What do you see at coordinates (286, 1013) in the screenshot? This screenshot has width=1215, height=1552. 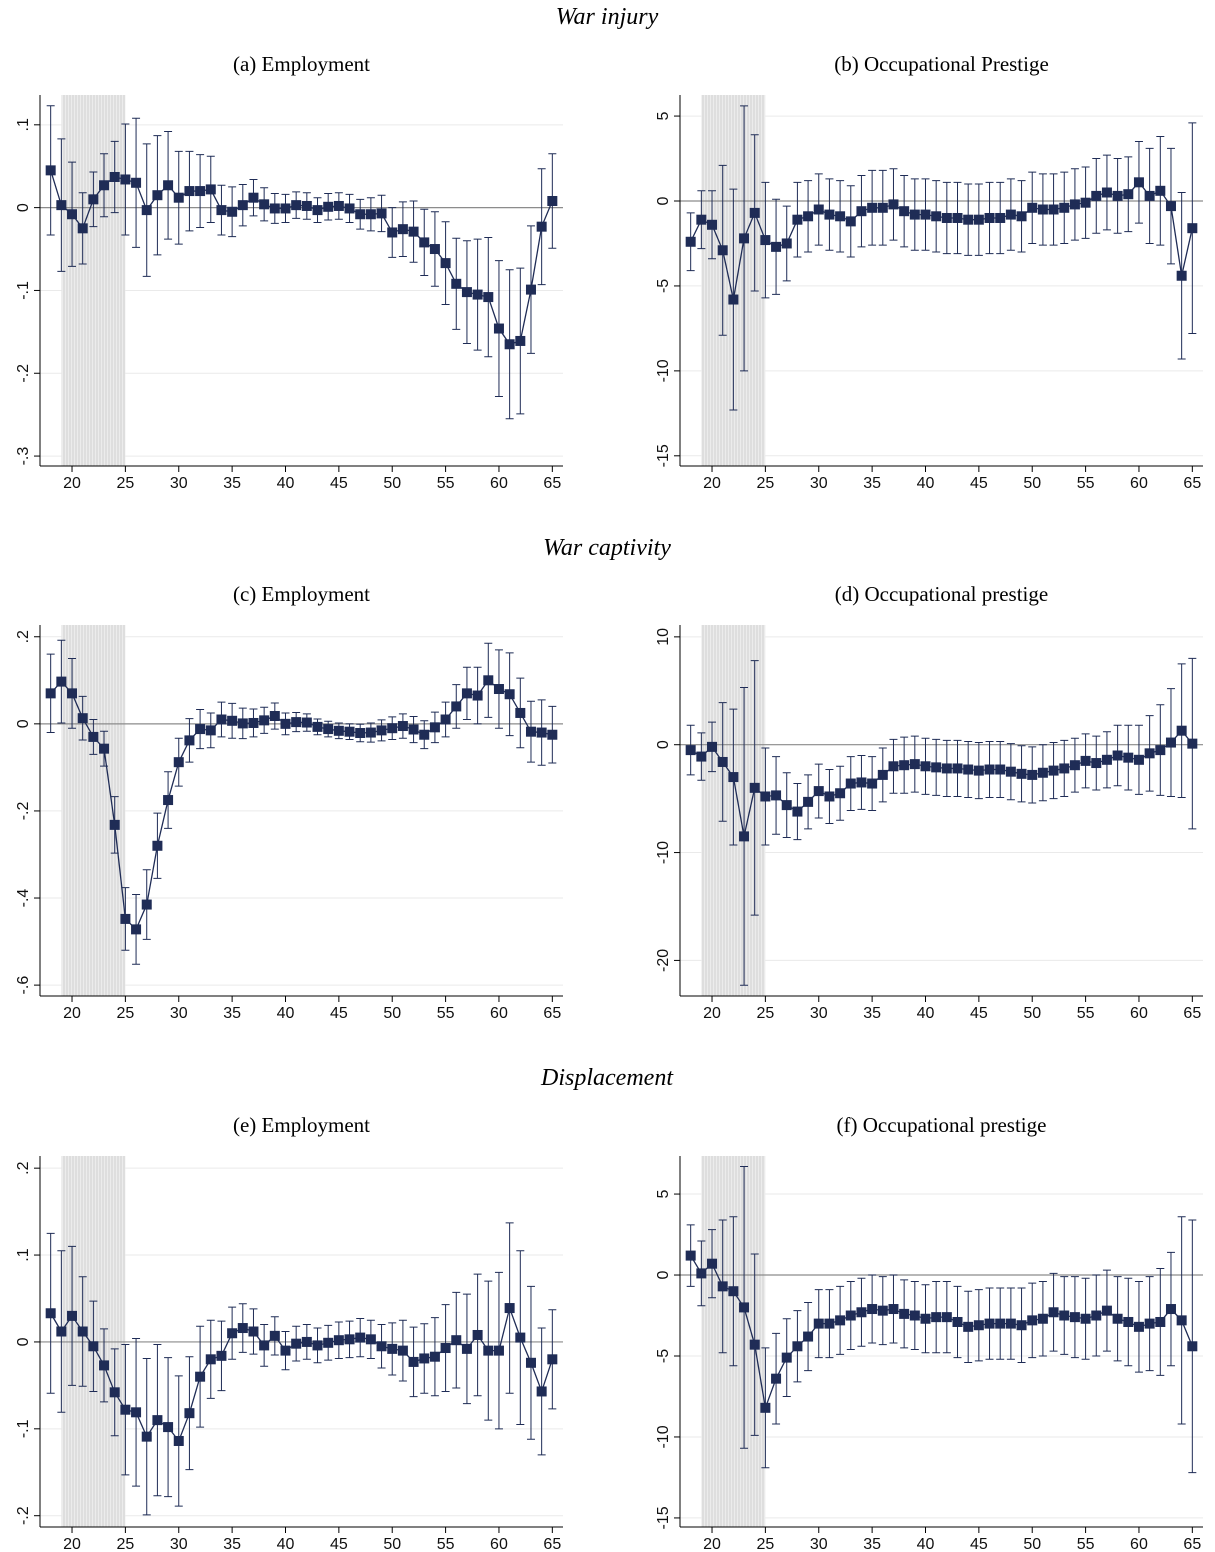 I see `x-tick-label: 40` at bounding box center [286, 1013].